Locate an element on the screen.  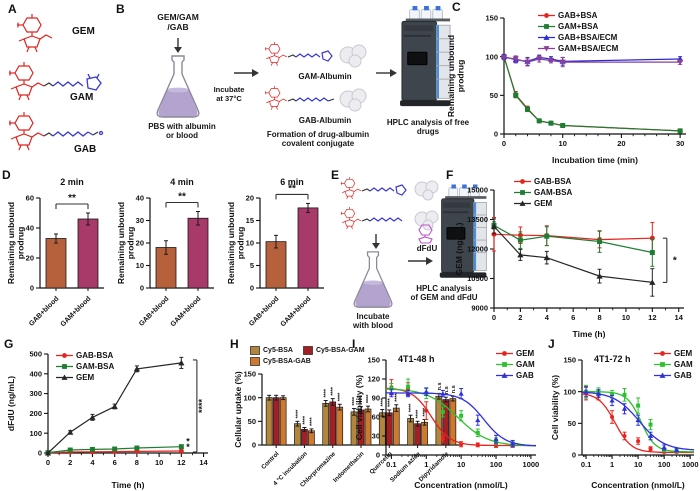
molecule-label-gem: GEM is located at coordinates (83, 31).